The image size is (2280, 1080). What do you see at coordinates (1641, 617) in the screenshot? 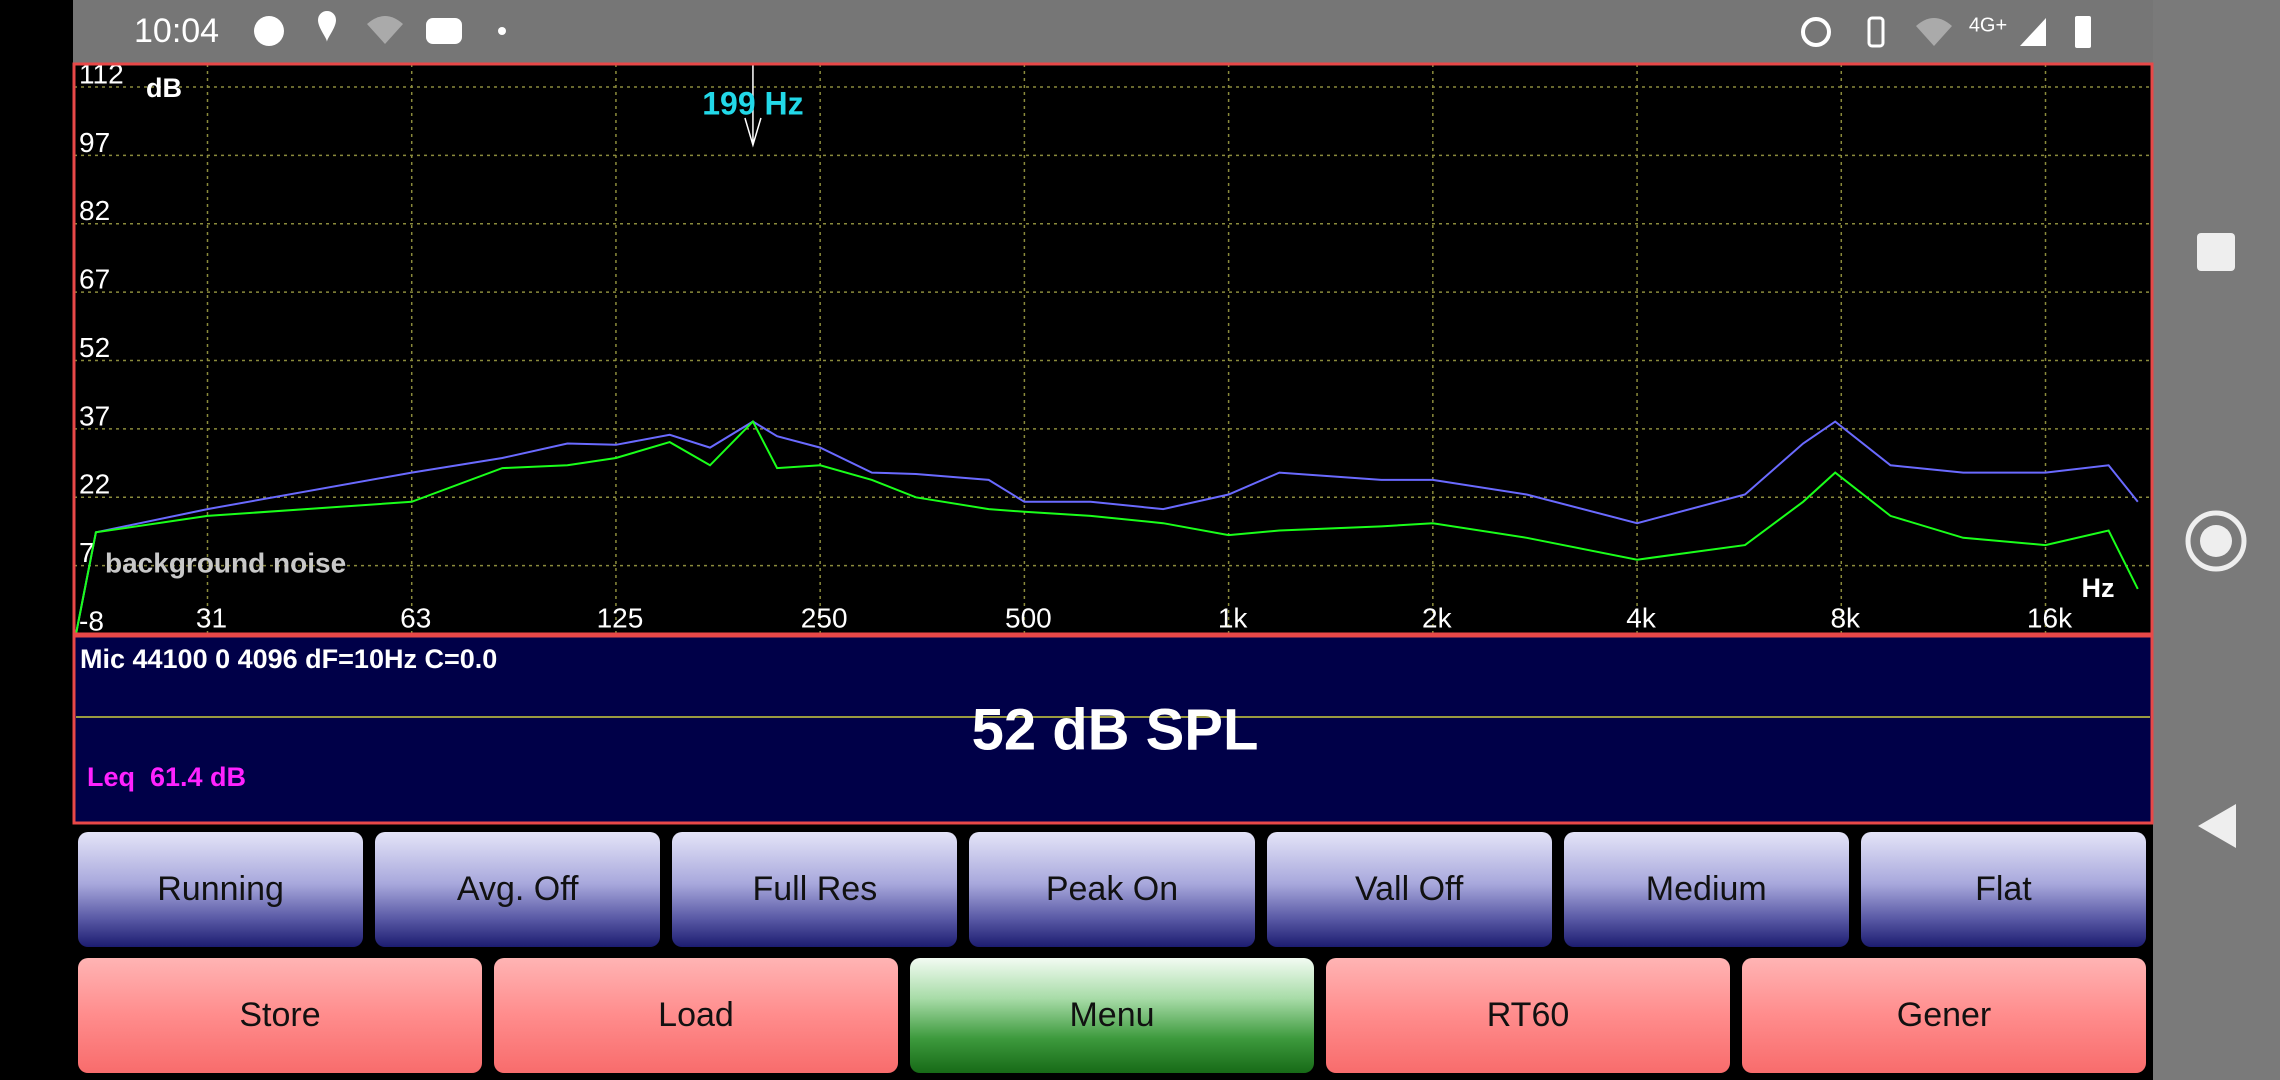
I see `x-tick-label: 4k` at bounding box center [1641, 617].